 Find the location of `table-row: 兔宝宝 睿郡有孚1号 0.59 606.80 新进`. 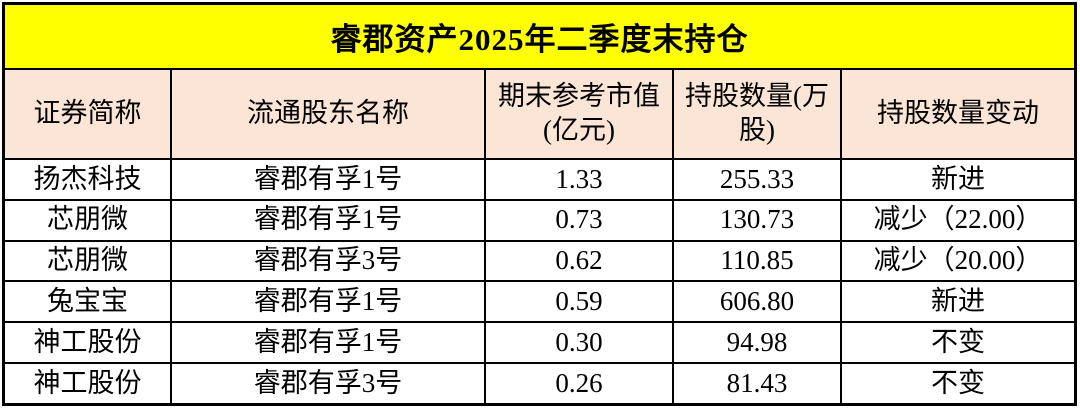

table-row: 兔宝宝 睿郡有孚1号 0.59 606.80 新进 is located at coordinates (539, 303).